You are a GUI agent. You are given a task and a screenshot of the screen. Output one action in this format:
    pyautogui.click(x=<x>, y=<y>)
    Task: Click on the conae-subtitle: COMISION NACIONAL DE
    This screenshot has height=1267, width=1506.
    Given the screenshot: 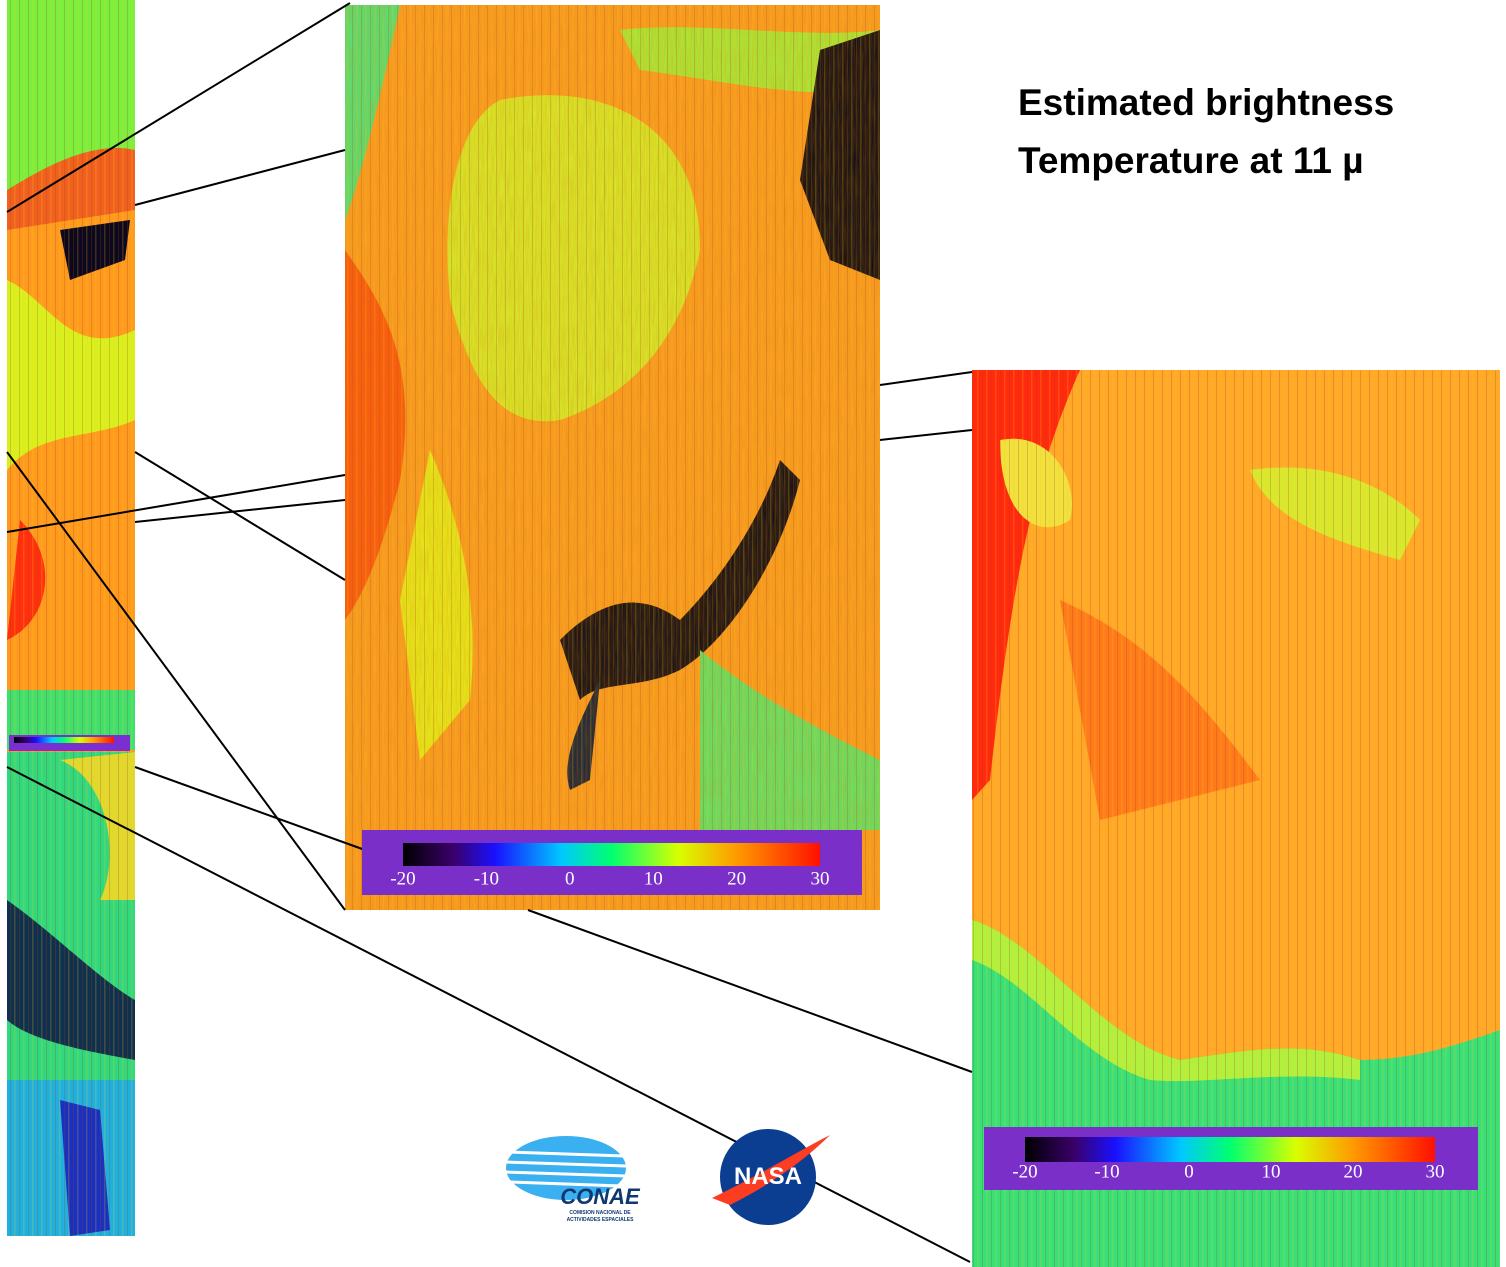 What is the action you would take?
    pyautogui.click(x=600, y=1213)
    